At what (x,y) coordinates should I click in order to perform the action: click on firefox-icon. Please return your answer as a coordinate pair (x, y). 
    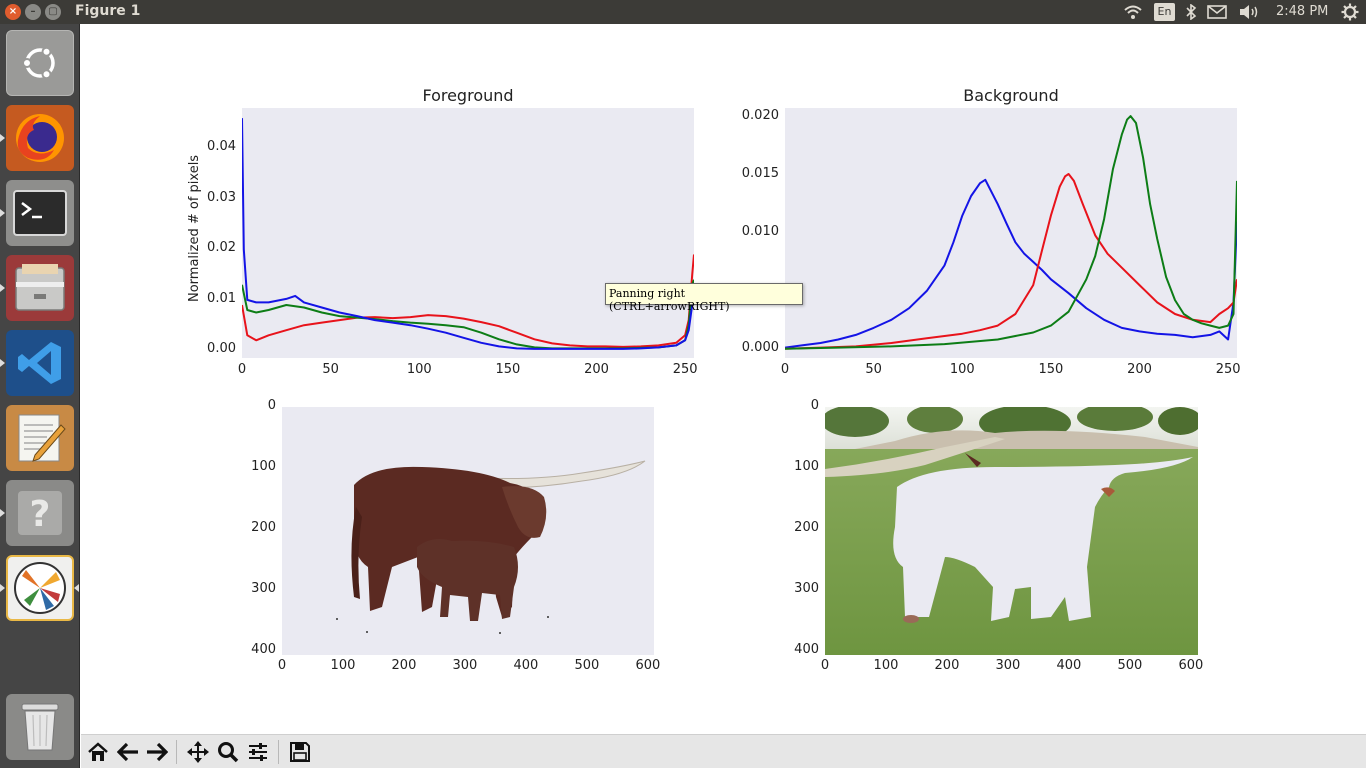
    Looking at the image, I should click on (40, 138).